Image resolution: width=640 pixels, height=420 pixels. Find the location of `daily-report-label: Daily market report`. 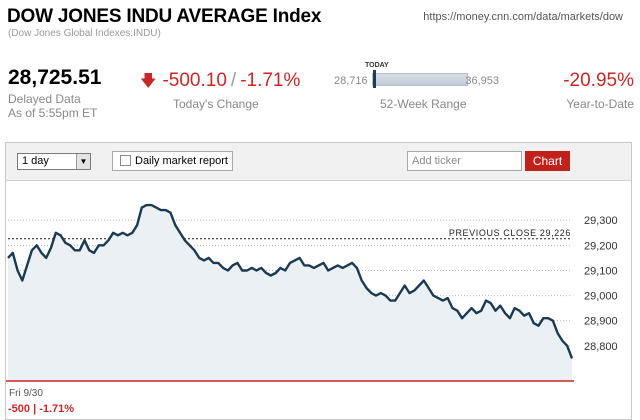

daily-report-label: Daily market report is located at coordinates (181, 161).